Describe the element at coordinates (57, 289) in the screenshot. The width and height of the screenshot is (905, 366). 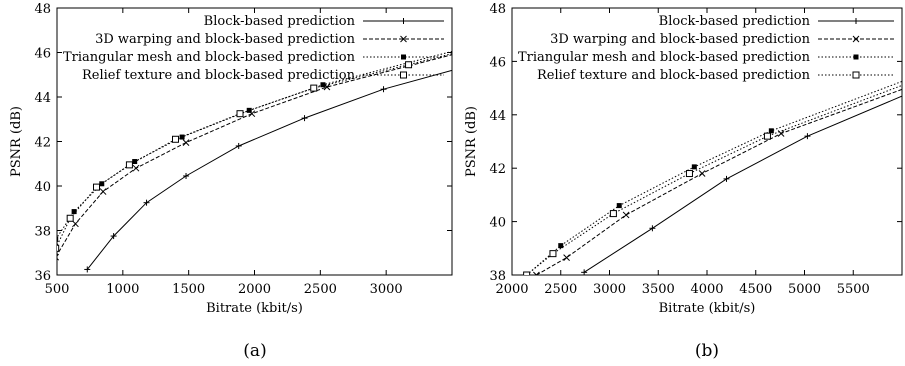
I see `x-tick-label: 500` at that location.